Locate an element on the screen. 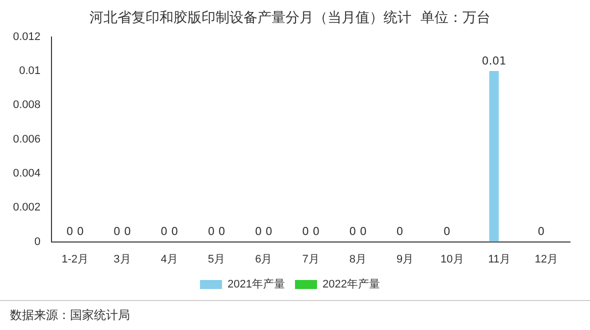 This screenshot has width=590, height=330. x-tick-label: 4月 is located at coordinates (169, 259).